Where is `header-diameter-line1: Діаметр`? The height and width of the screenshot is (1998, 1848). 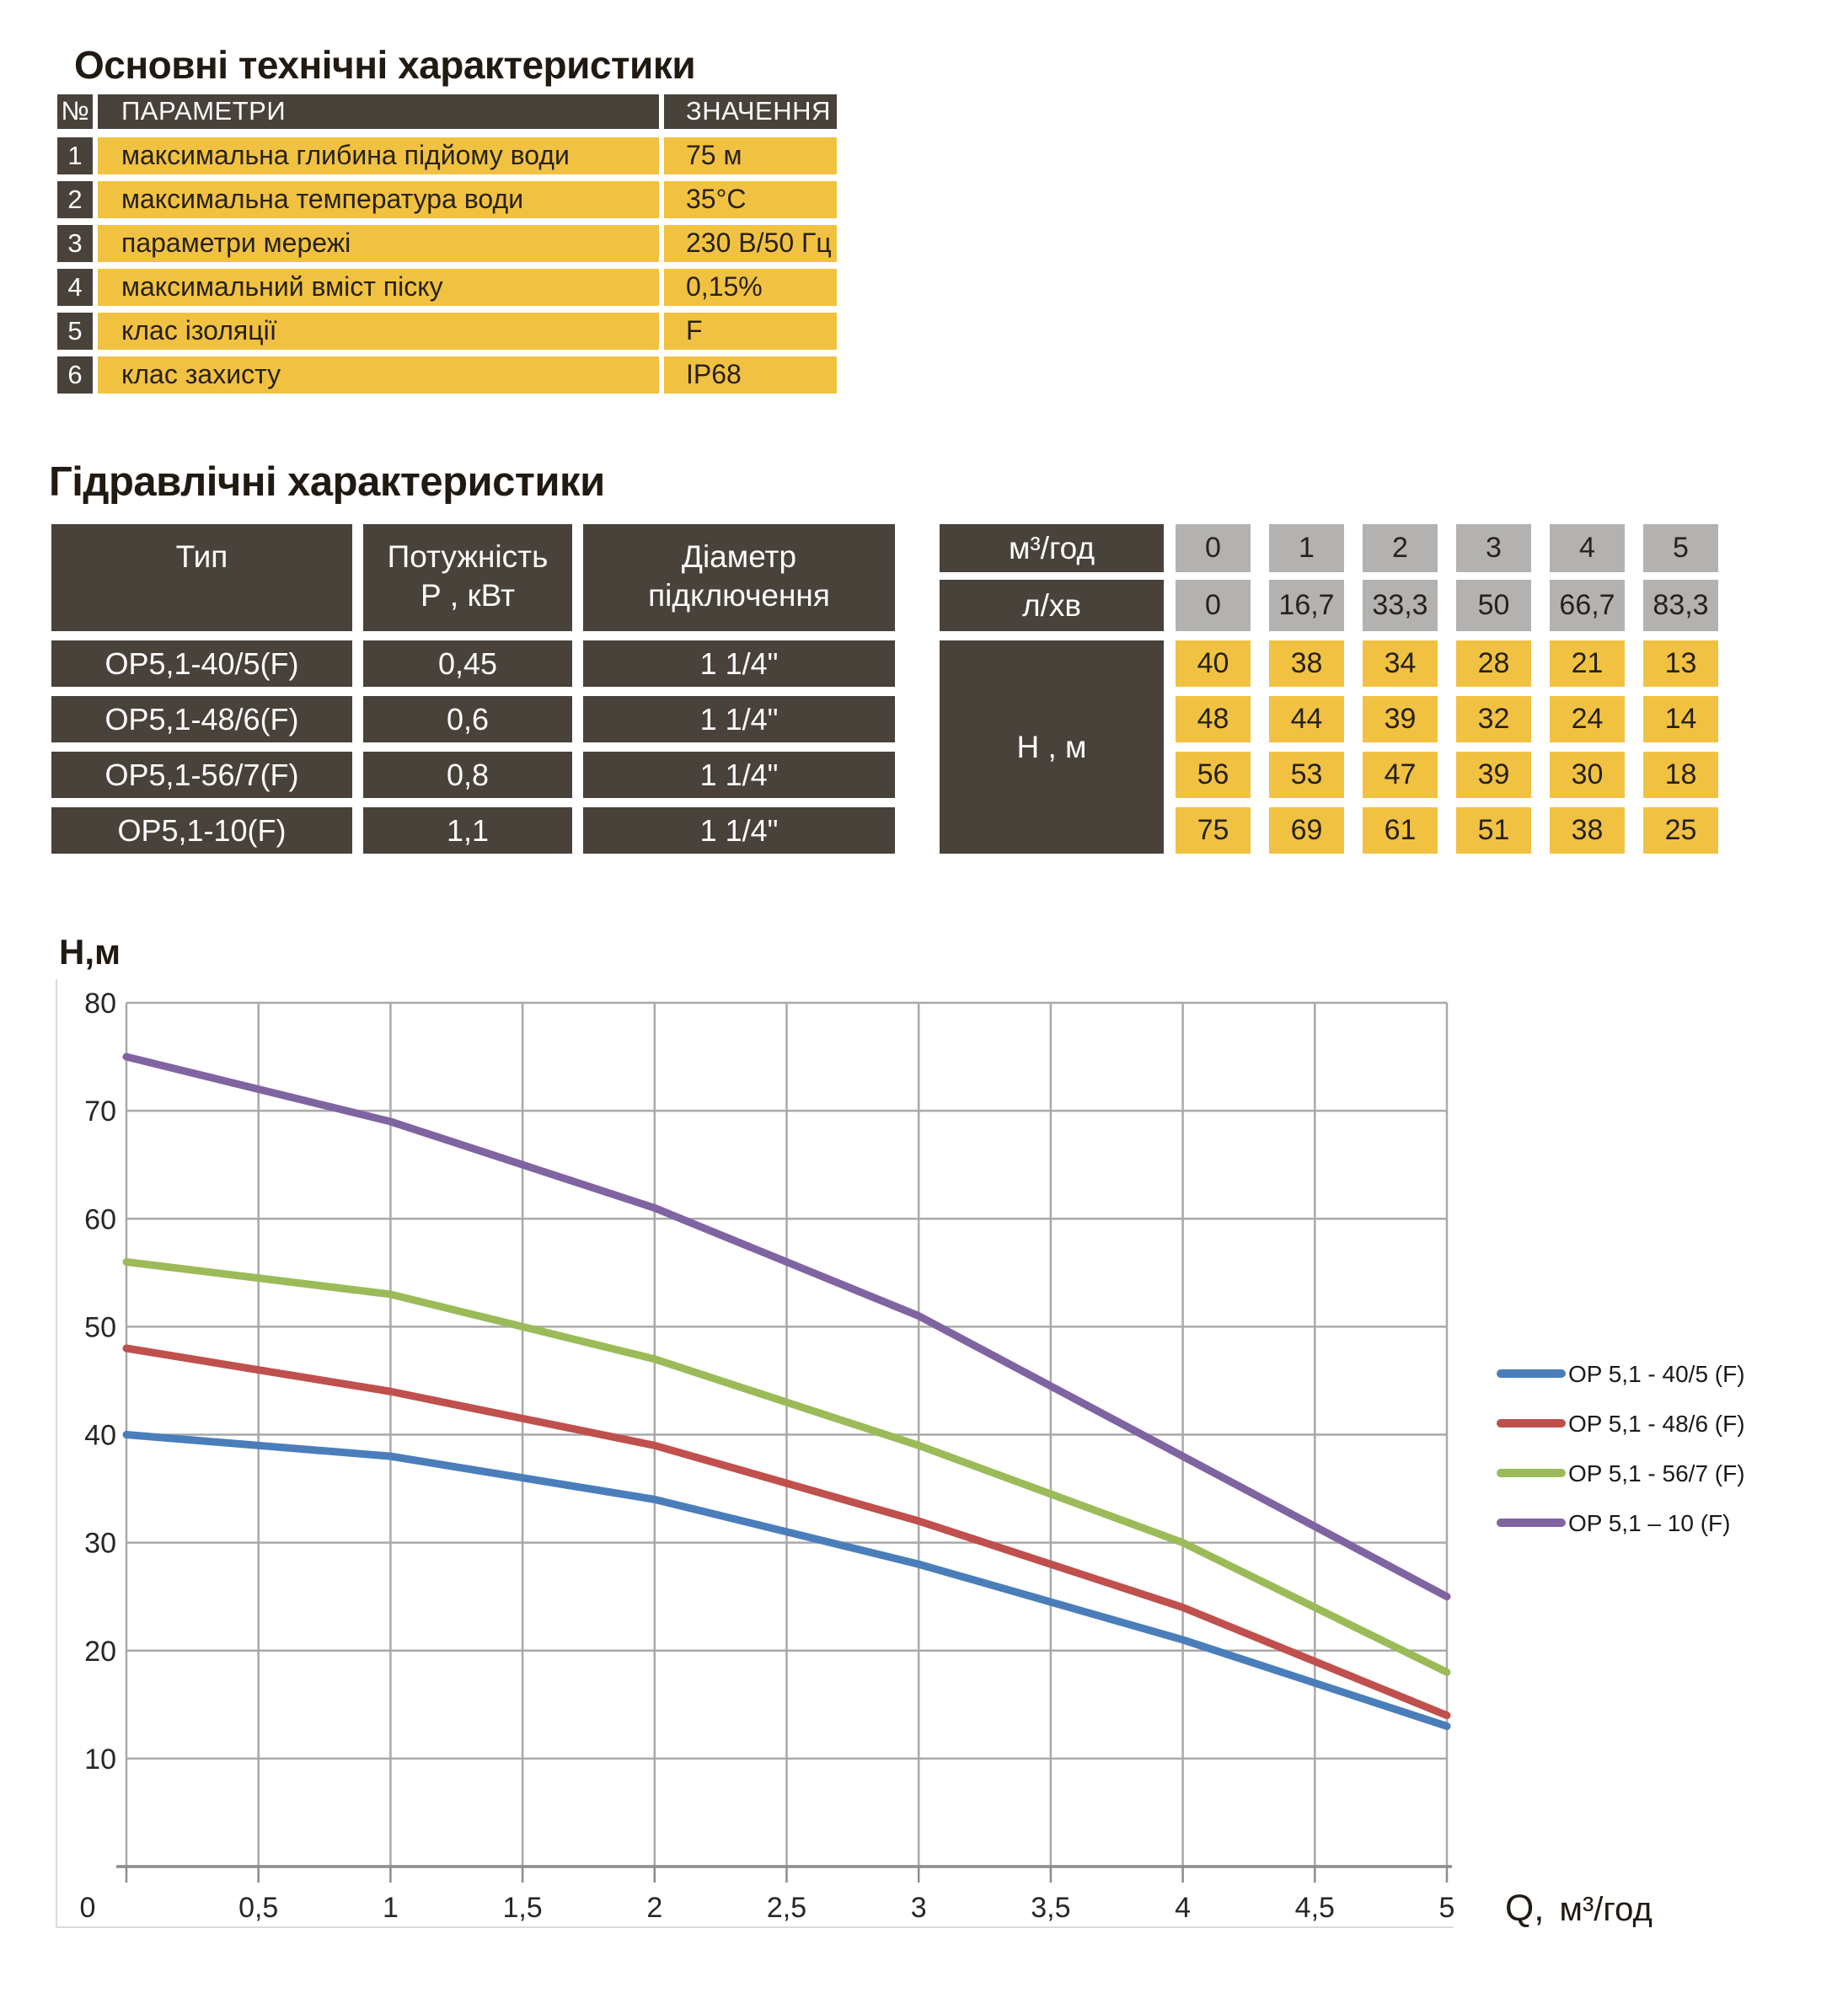
header-diameter-line1: Діаметр is located at coordinates (739, 556).